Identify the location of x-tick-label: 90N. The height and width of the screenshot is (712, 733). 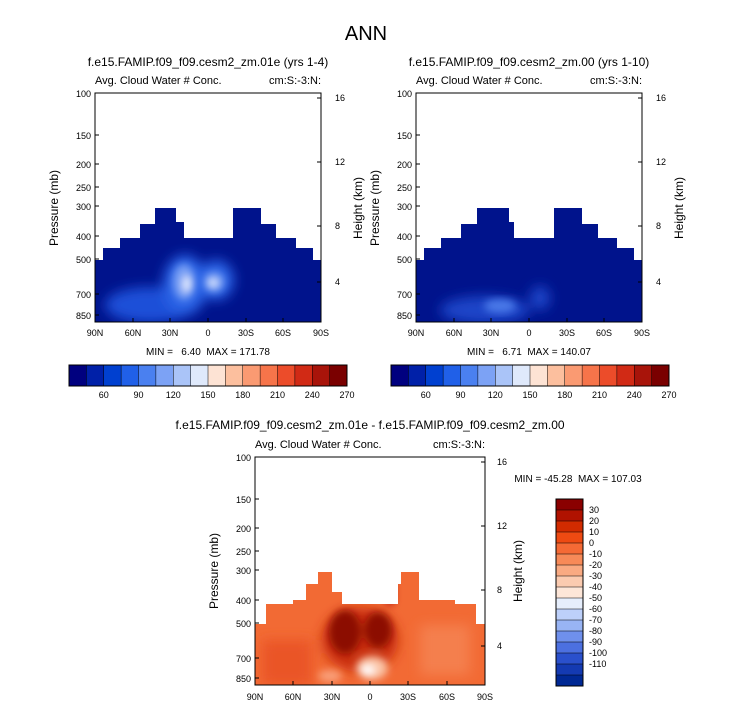
(95, 333).